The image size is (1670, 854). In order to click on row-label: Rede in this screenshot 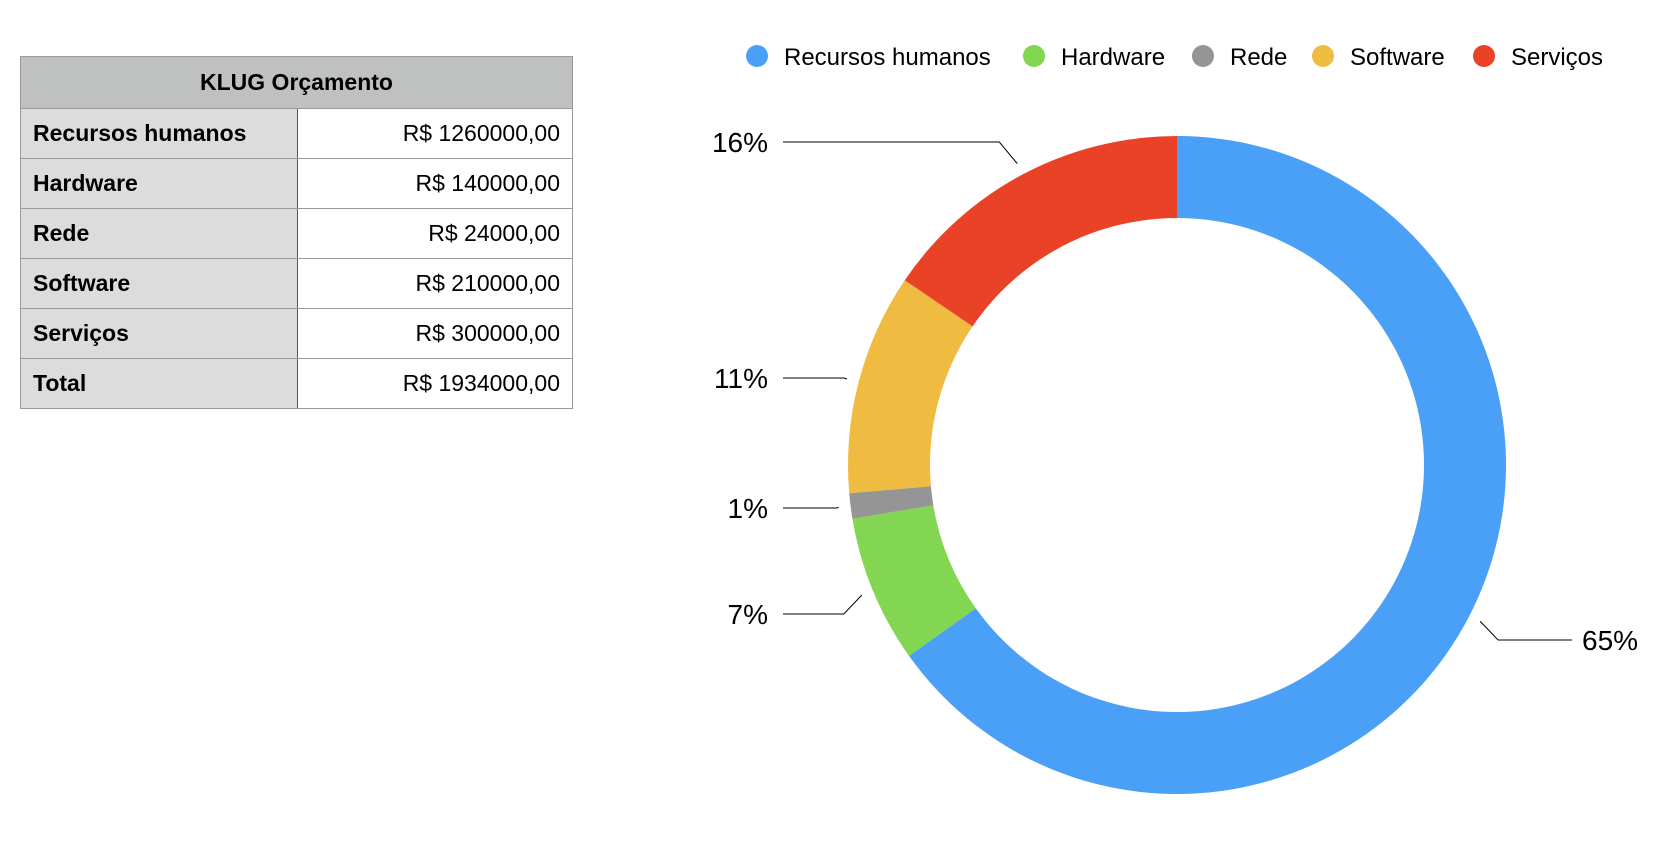, I will do `click(159, 233)`.